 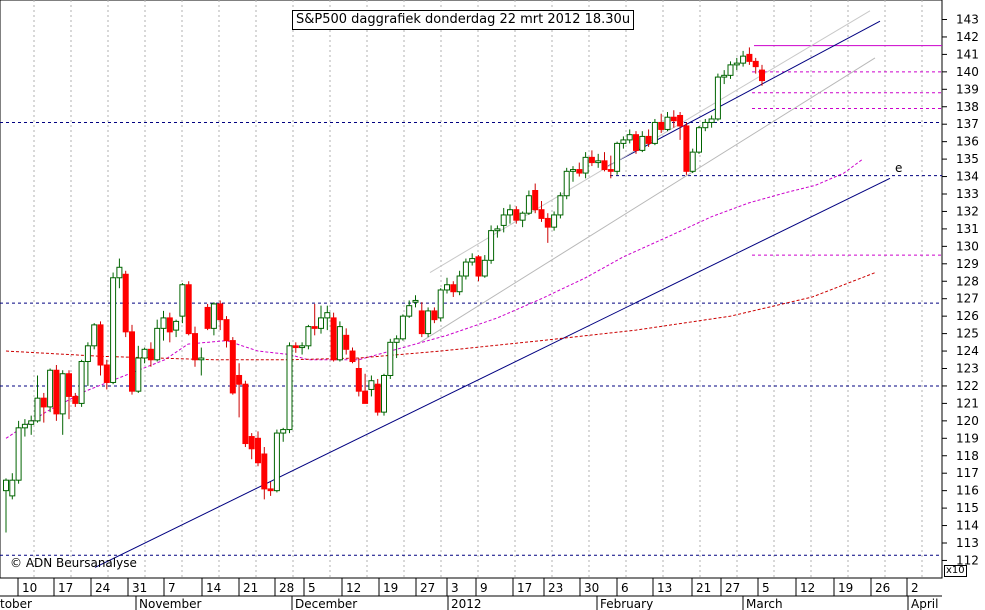 What do you see at coordinates (967, 194) in the screenshot?
I see `y-tick-label: 133` at bounding box center [967, 194].